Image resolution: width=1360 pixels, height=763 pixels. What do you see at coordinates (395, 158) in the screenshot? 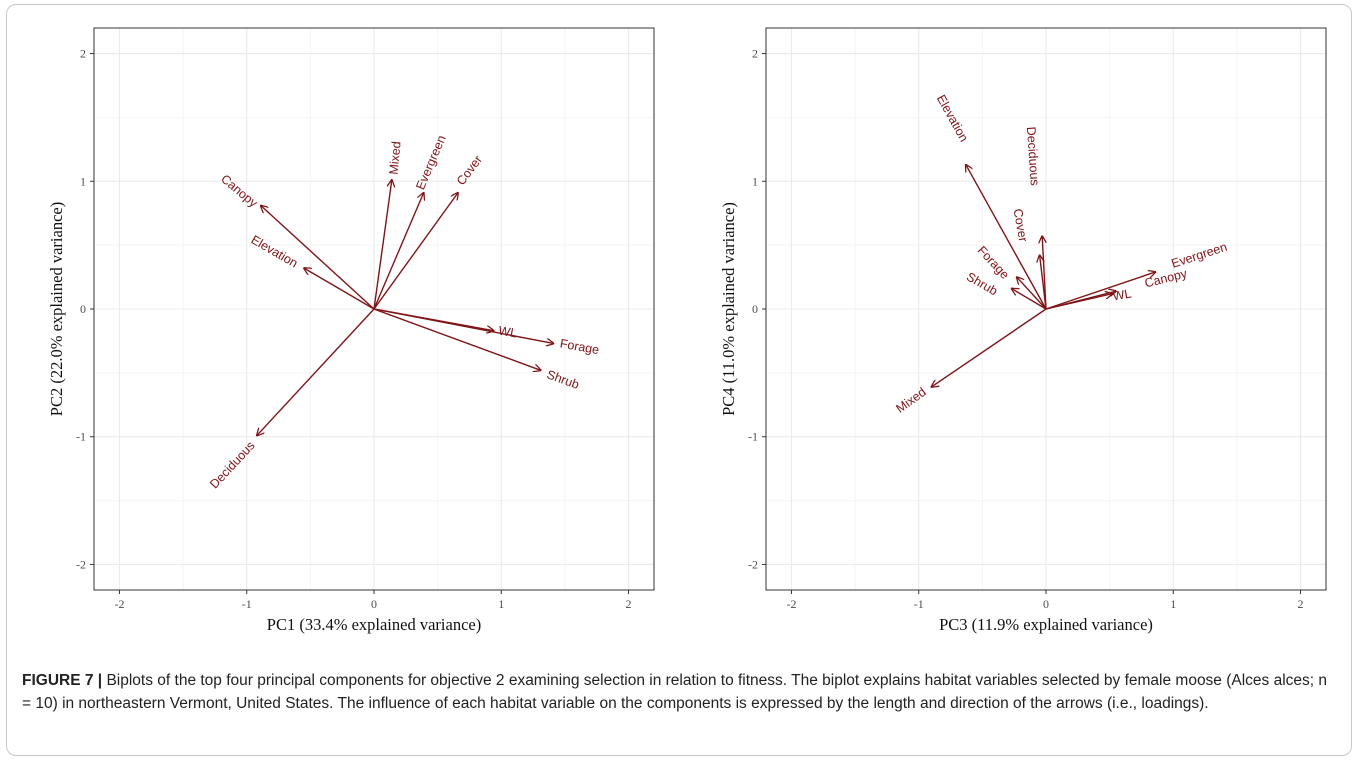
I see `loading-label-mixed: Mixed` at bounding box center [395, 158].